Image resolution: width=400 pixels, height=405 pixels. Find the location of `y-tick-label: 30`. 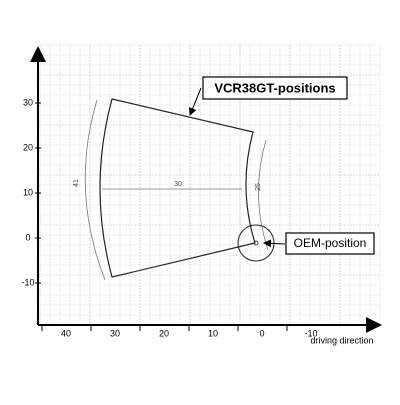

y-tick-label: 30 is located at coordinates (28, 102).